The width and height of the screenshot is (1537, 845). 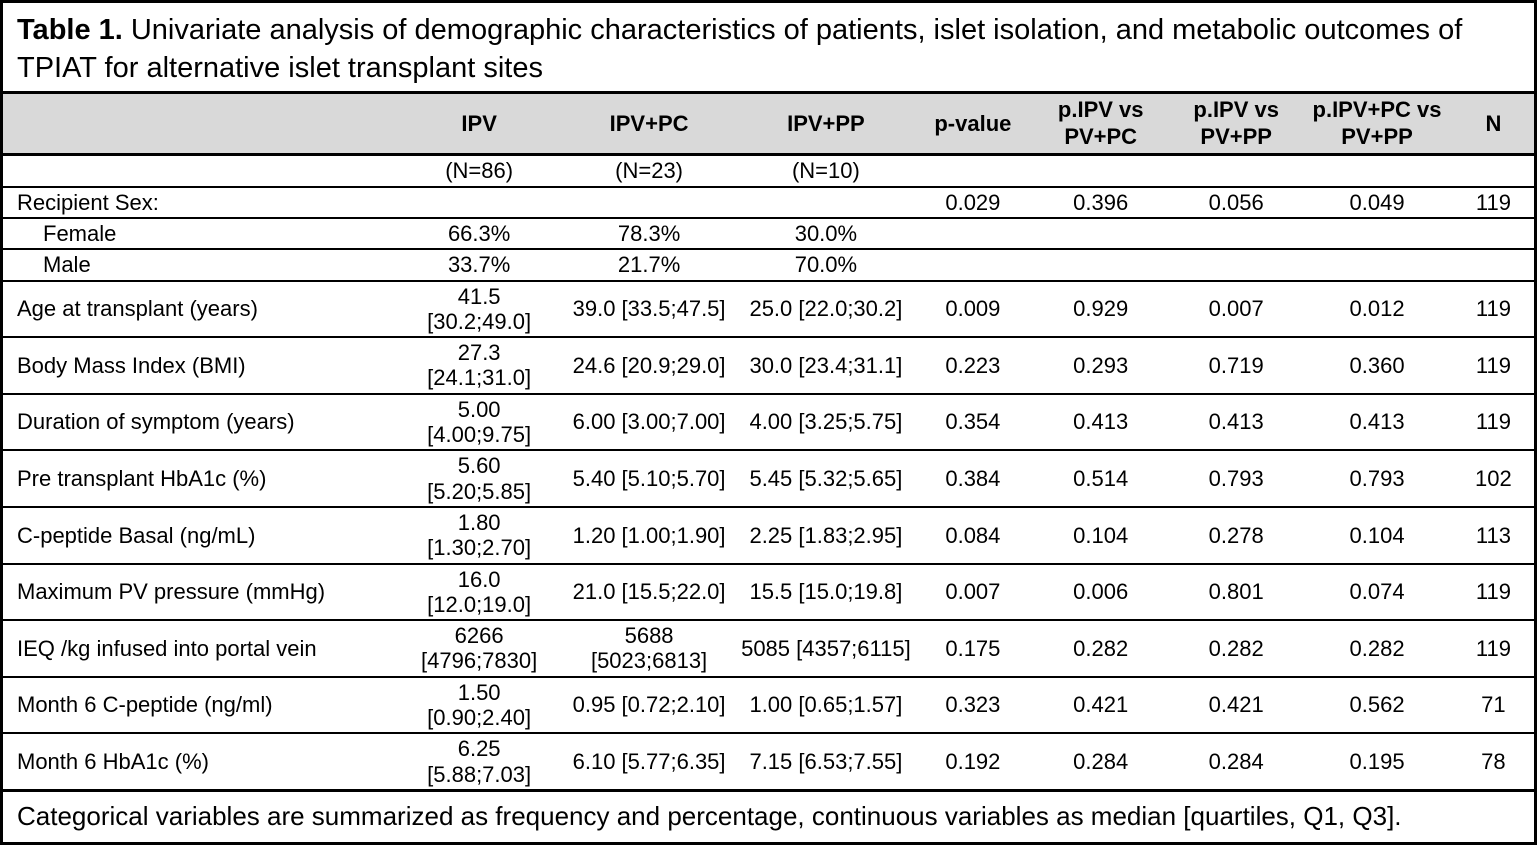 What do you see at coordinates (826, 309) in the screenshot?
I see `table-cell: 25.0 [22.0;30.2]` at bounding box center [826, 309].